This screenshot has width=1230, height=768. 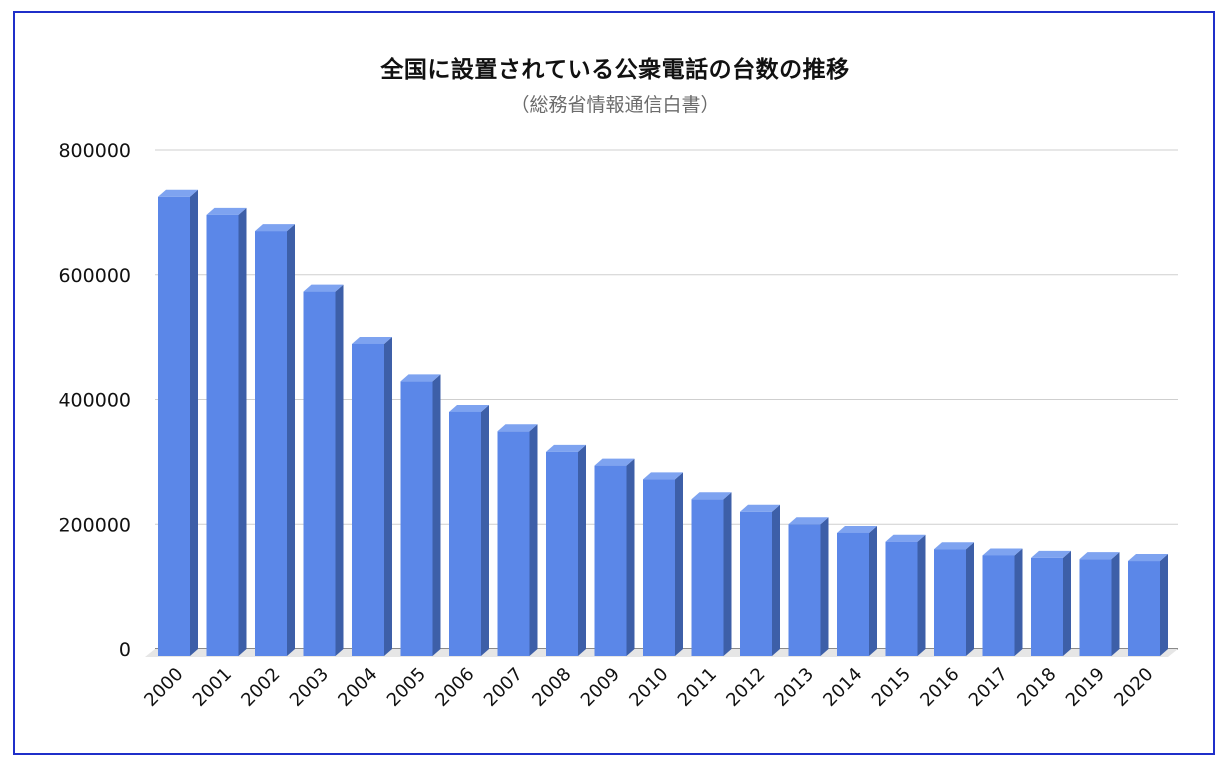 I want to click on y-axis-ticks: 0 200000 400000 600000 800000, so click(x=94, y=400).